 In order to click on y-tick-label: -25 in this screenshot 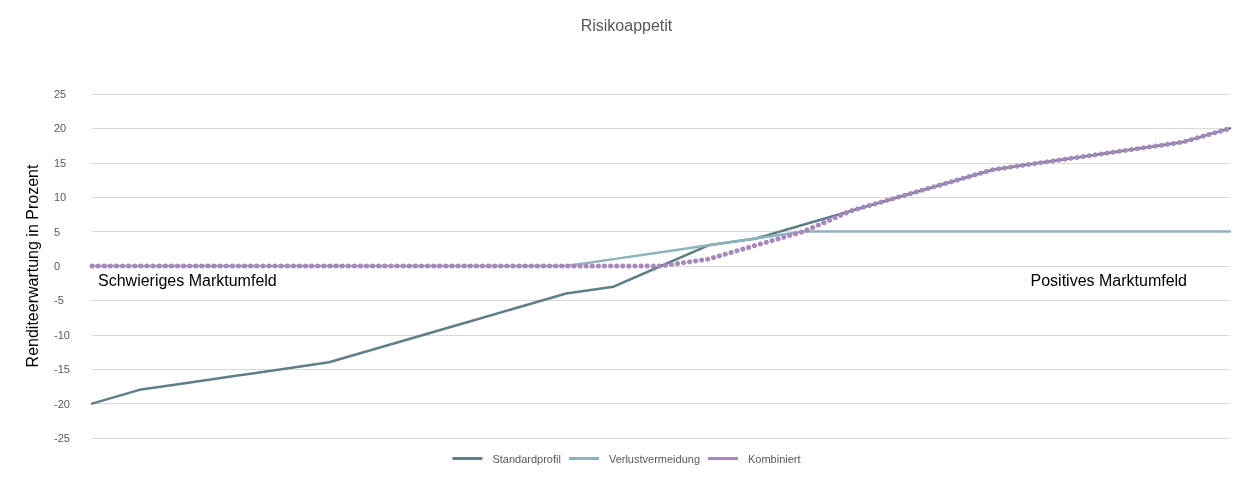, I will do `click(62, 438)`.